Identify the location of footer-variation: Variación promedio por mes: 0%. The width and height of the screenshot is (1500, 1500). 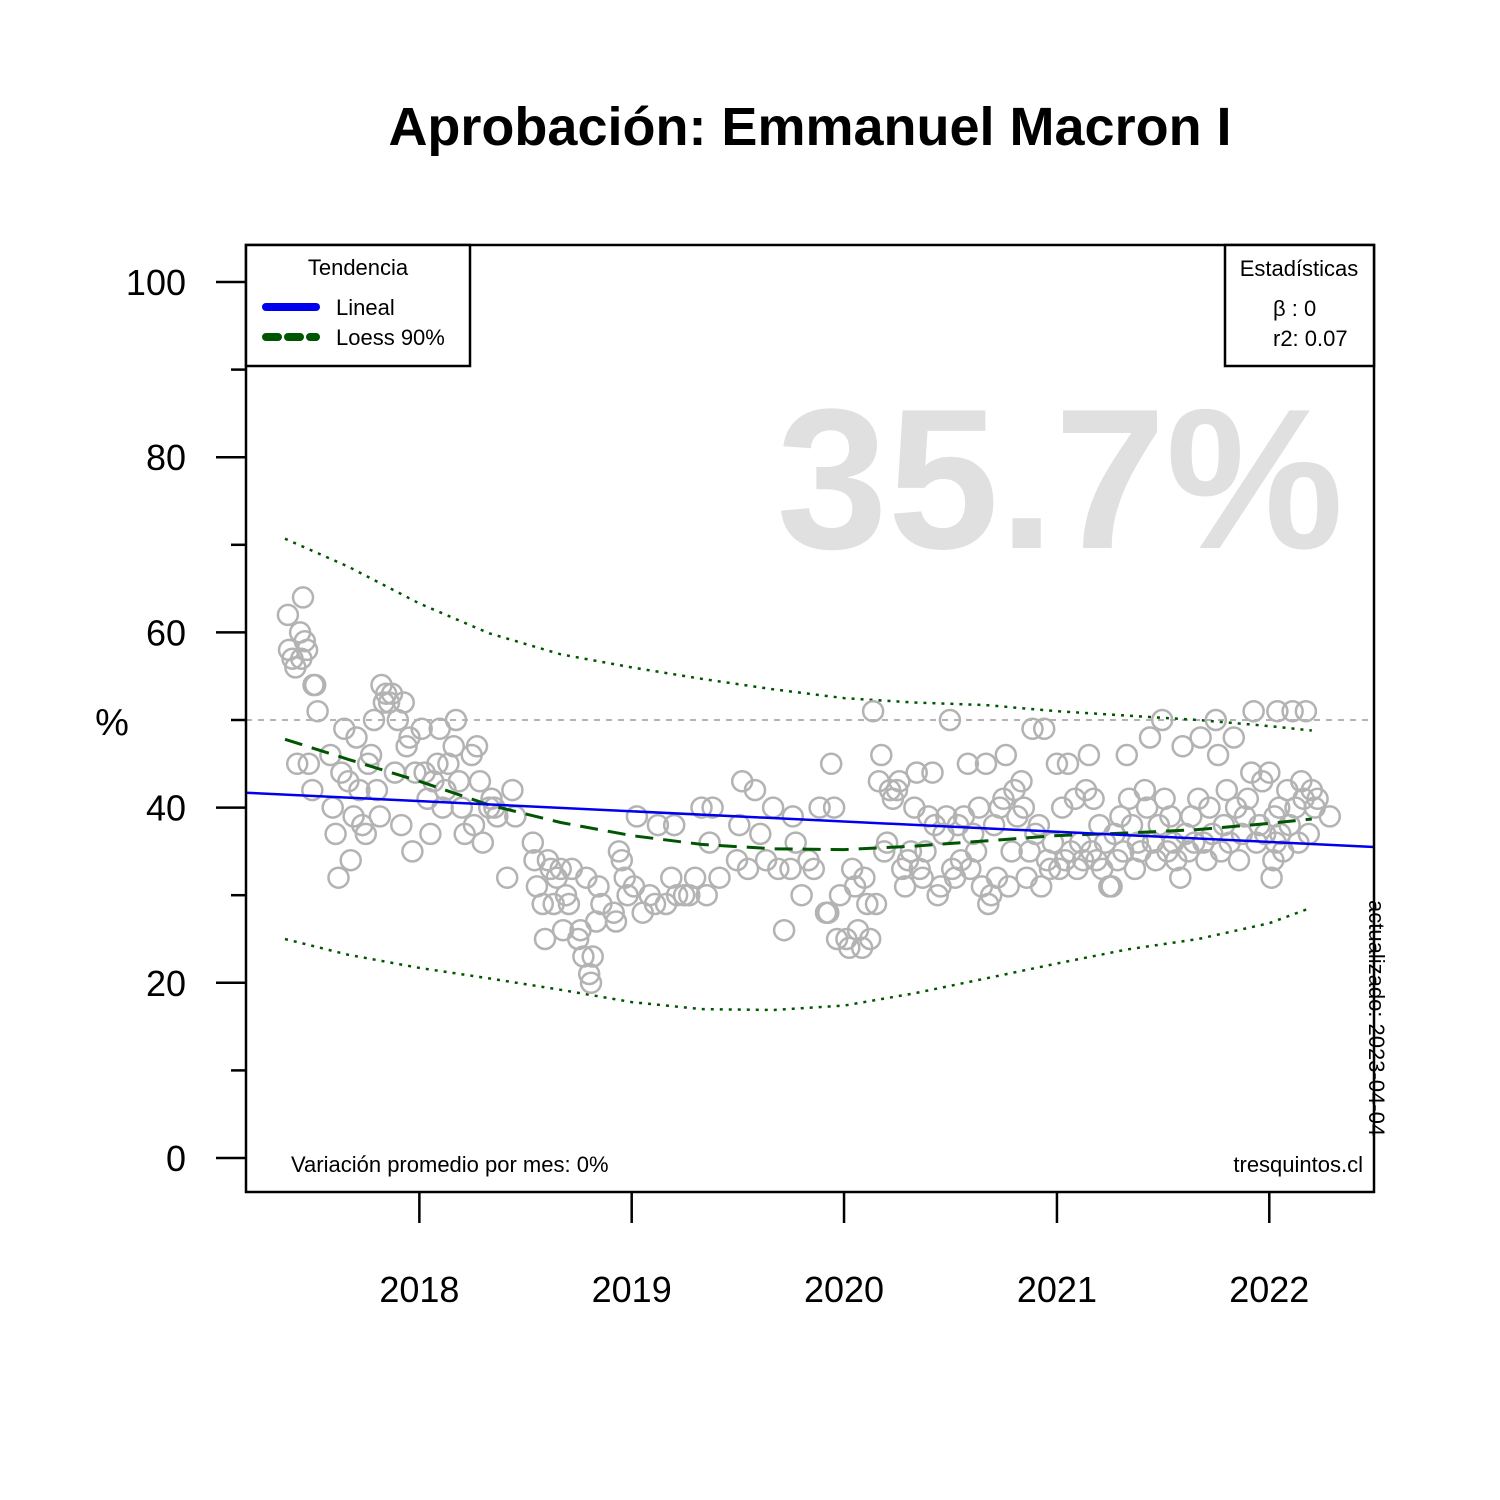
(450, 1164).